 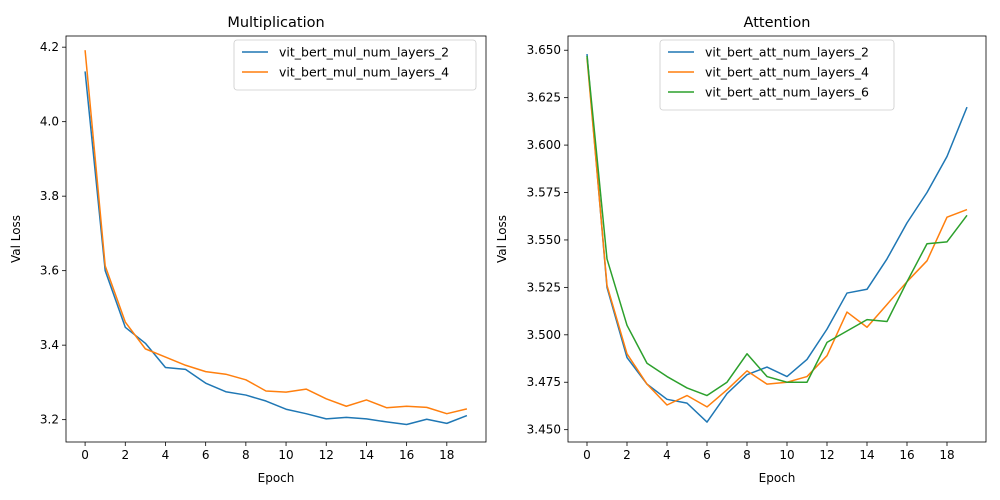 I want to click on attention-y-tick-label: 3.625, so click(x=544, y=98).